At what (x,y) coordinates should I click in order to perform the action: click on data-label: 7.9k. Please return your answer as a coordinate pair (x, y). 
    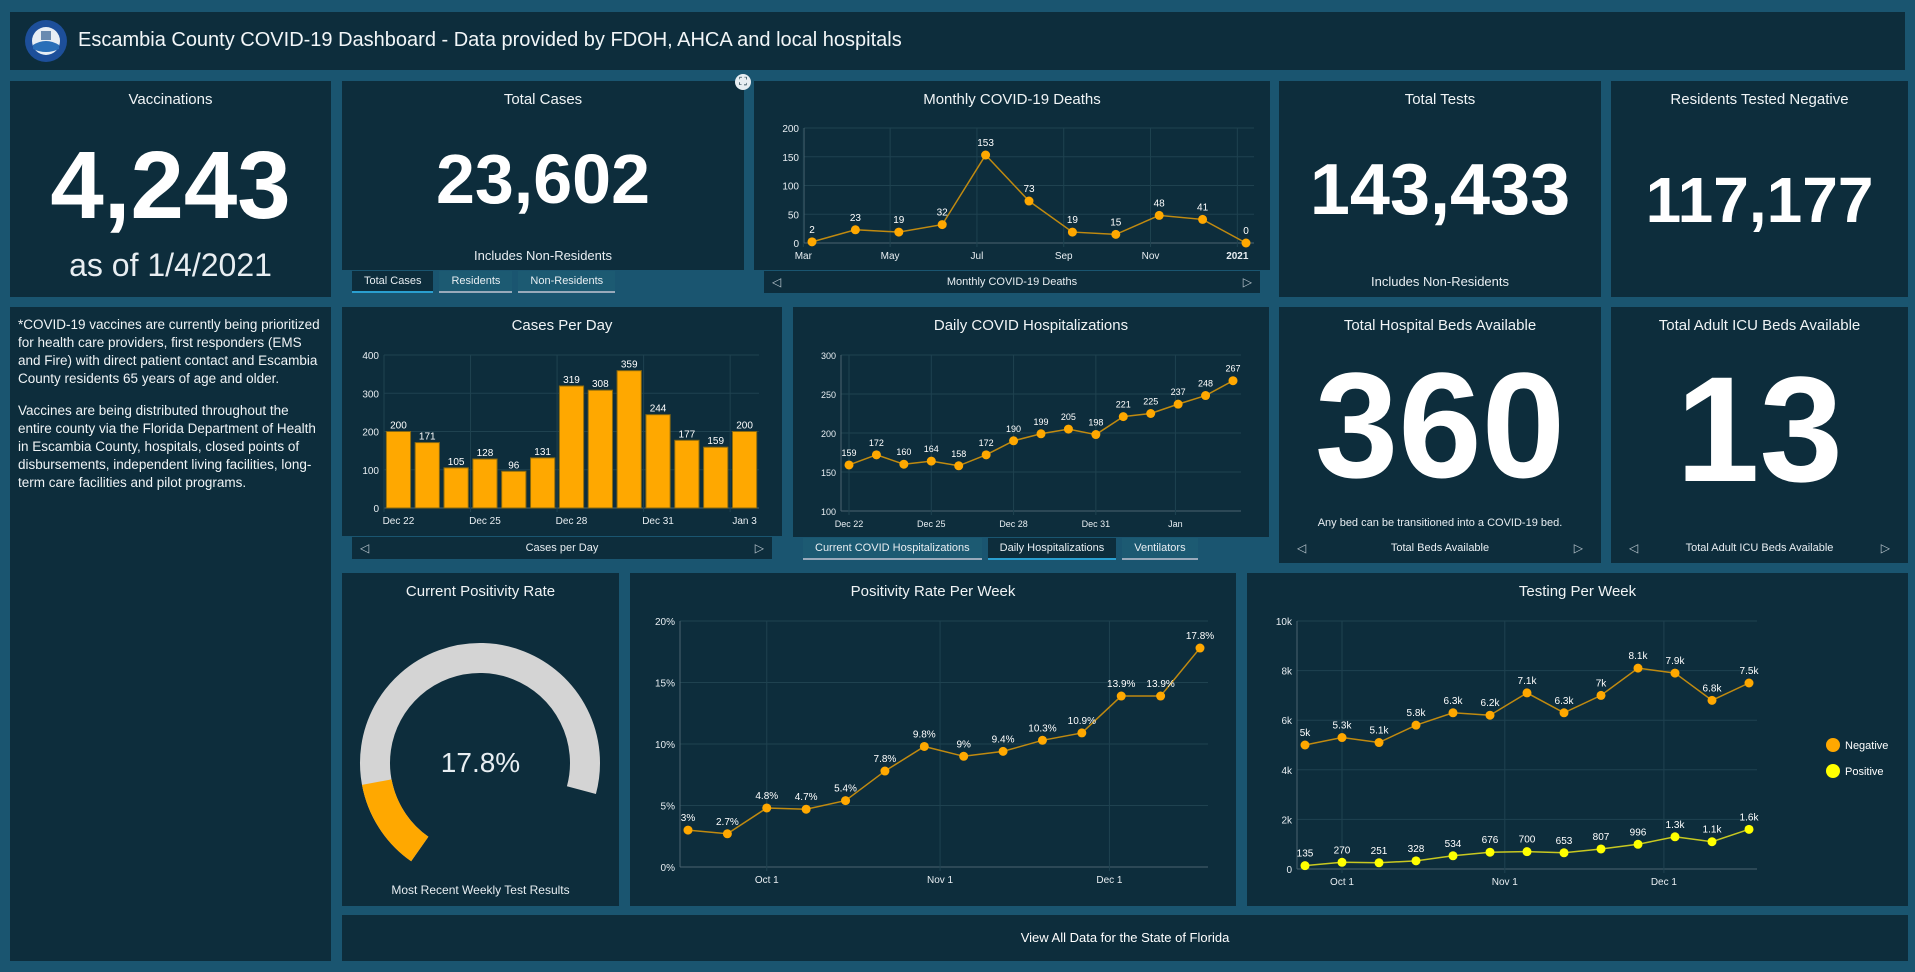
    Looking at the image, I should click on (1676, 661).